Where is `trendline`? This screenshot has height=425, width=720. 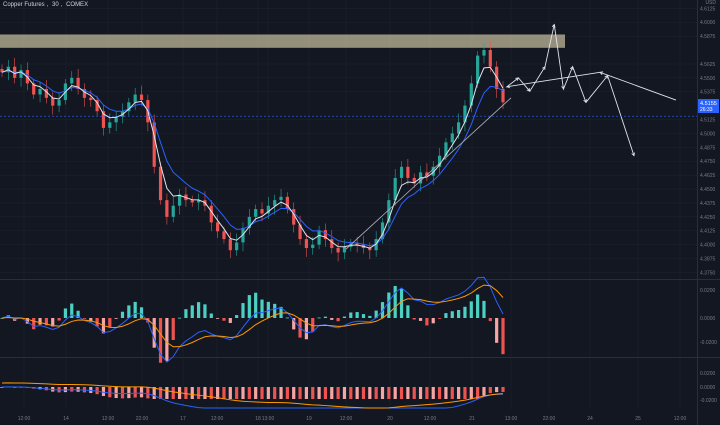
trendline is located at coordinates (428, 173).